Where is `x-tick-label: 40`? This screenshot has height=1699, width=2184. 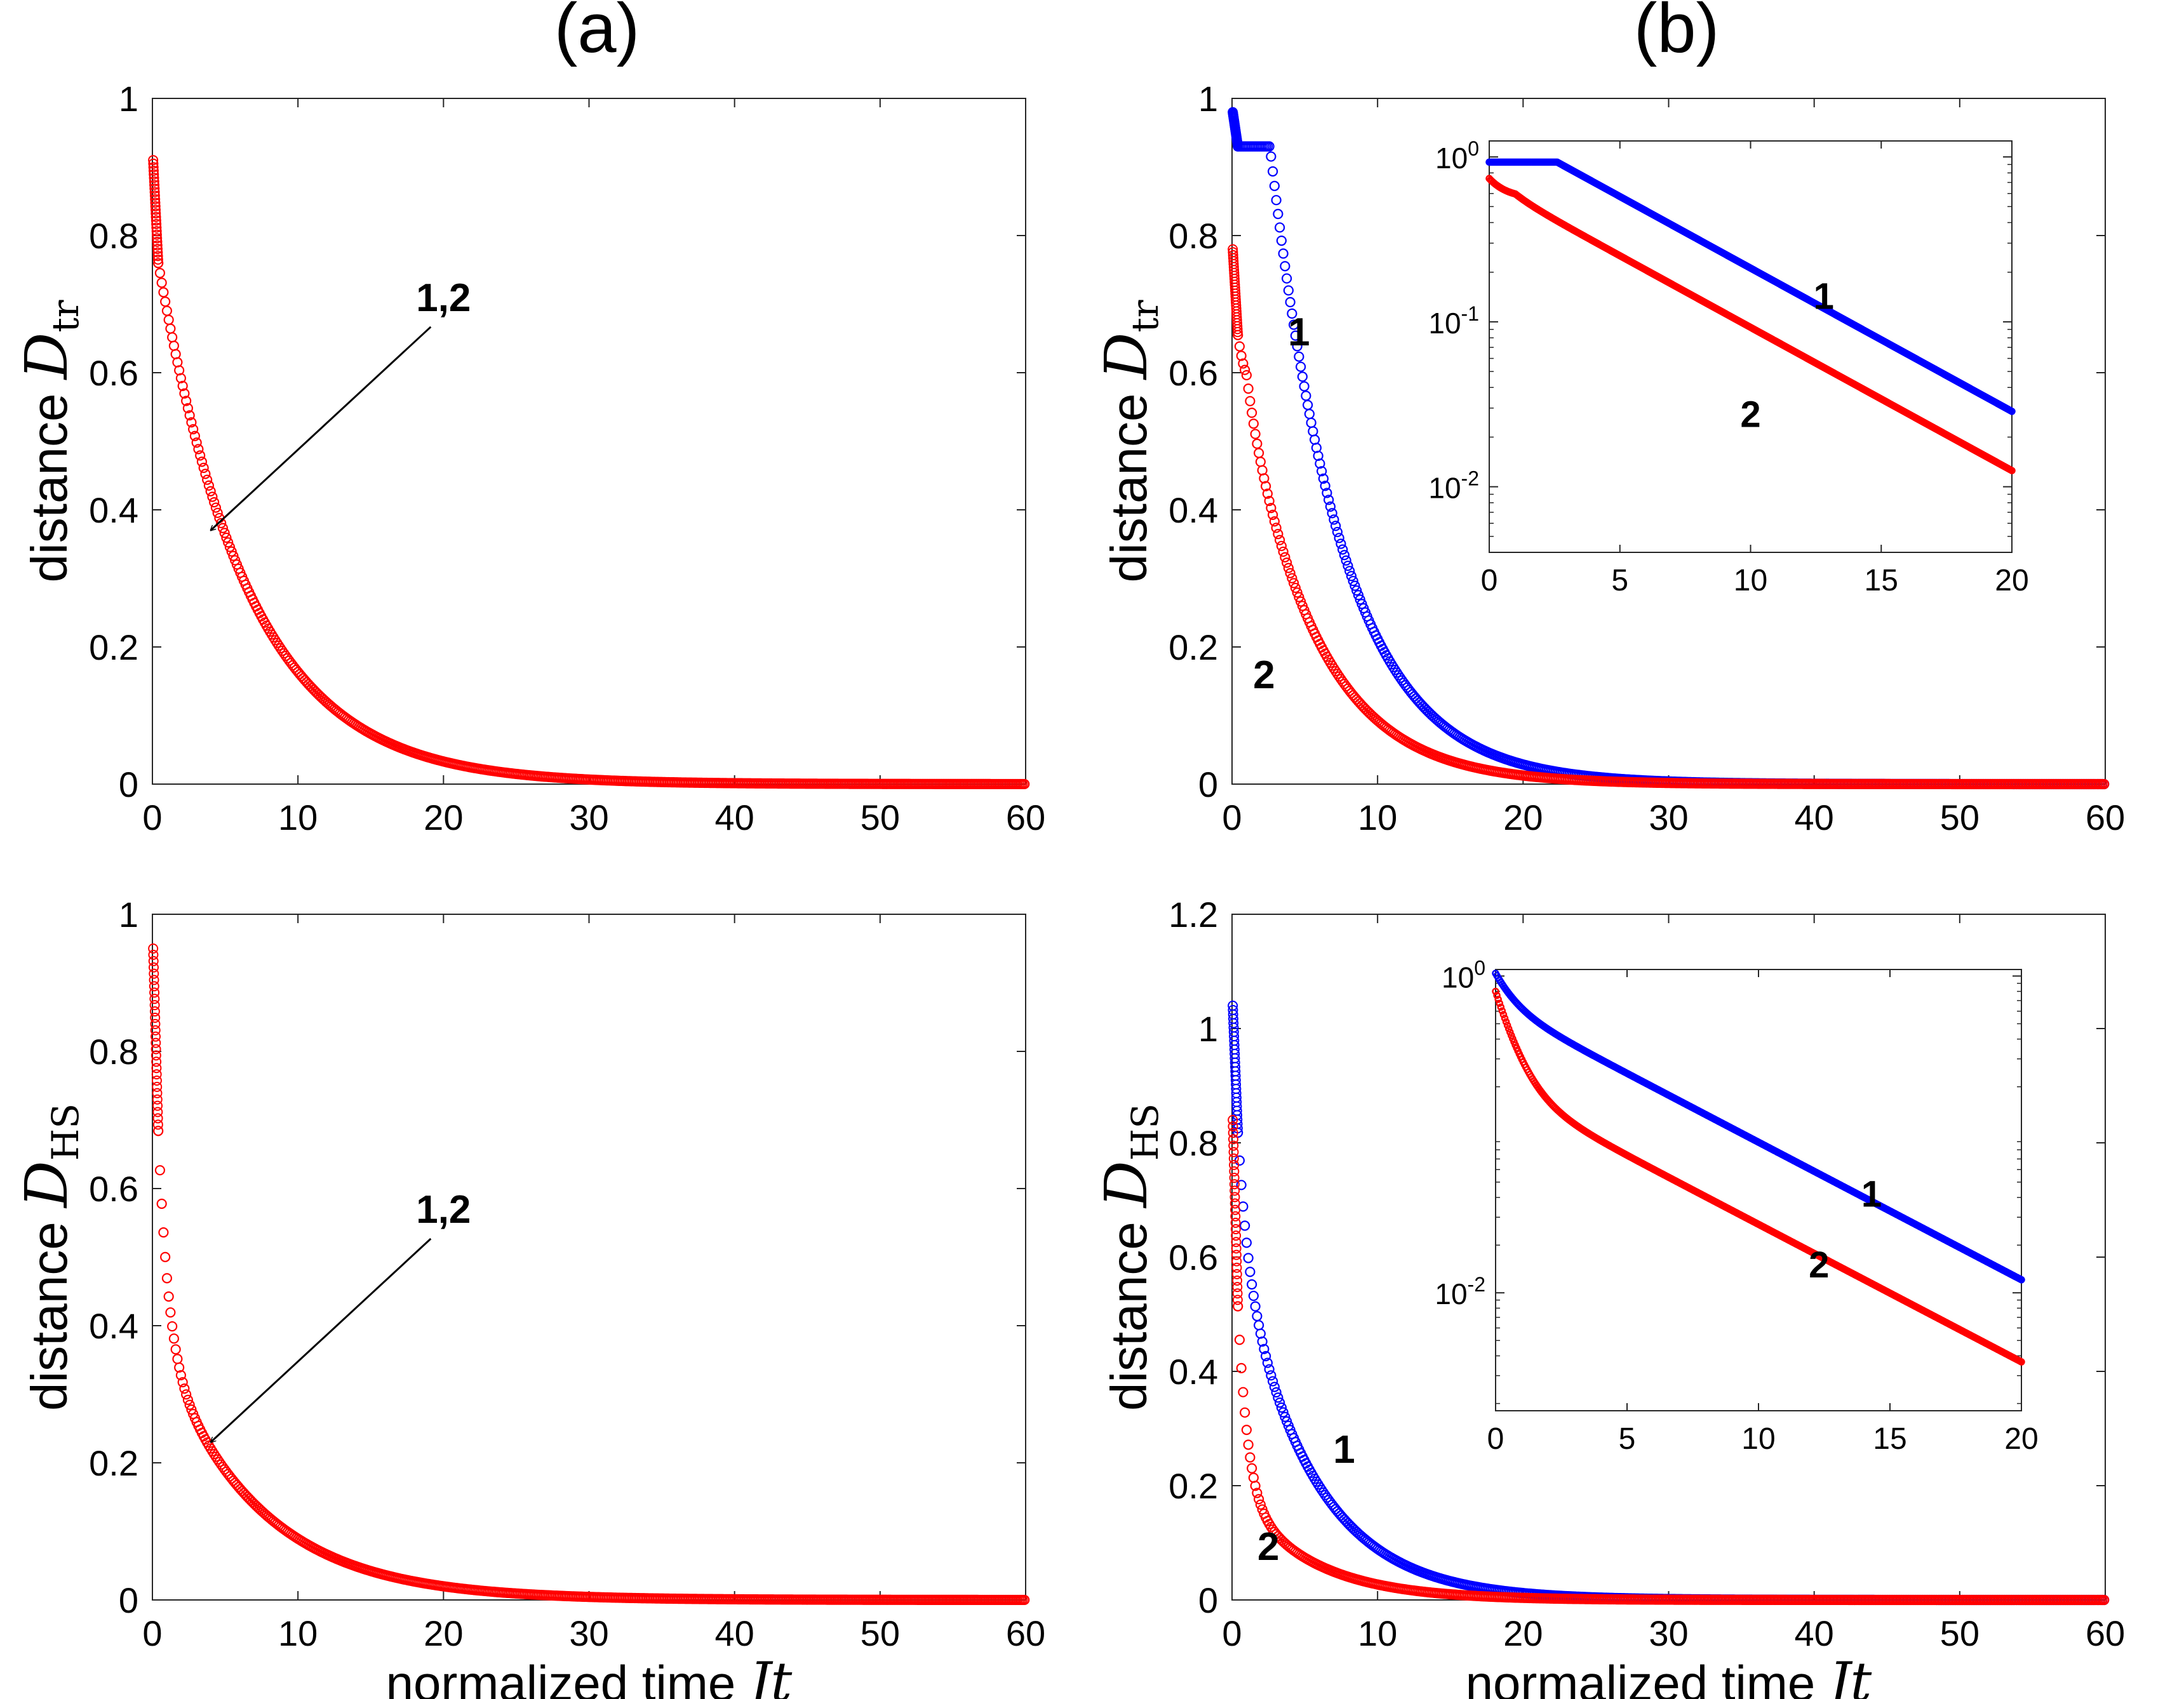 x-tick-label: 40 is located at coordinates (734, 1633).